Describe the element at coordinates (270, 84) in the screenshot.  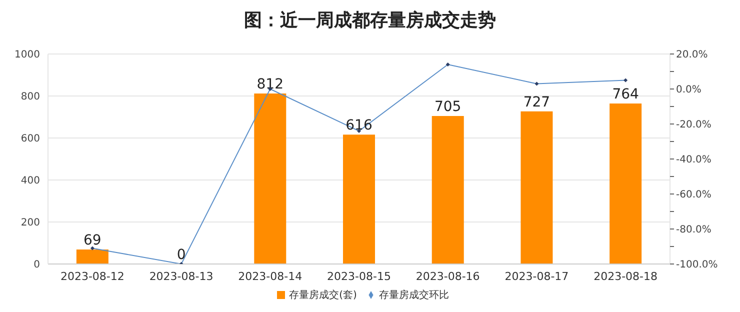
I see `data-label: 812` at that location.